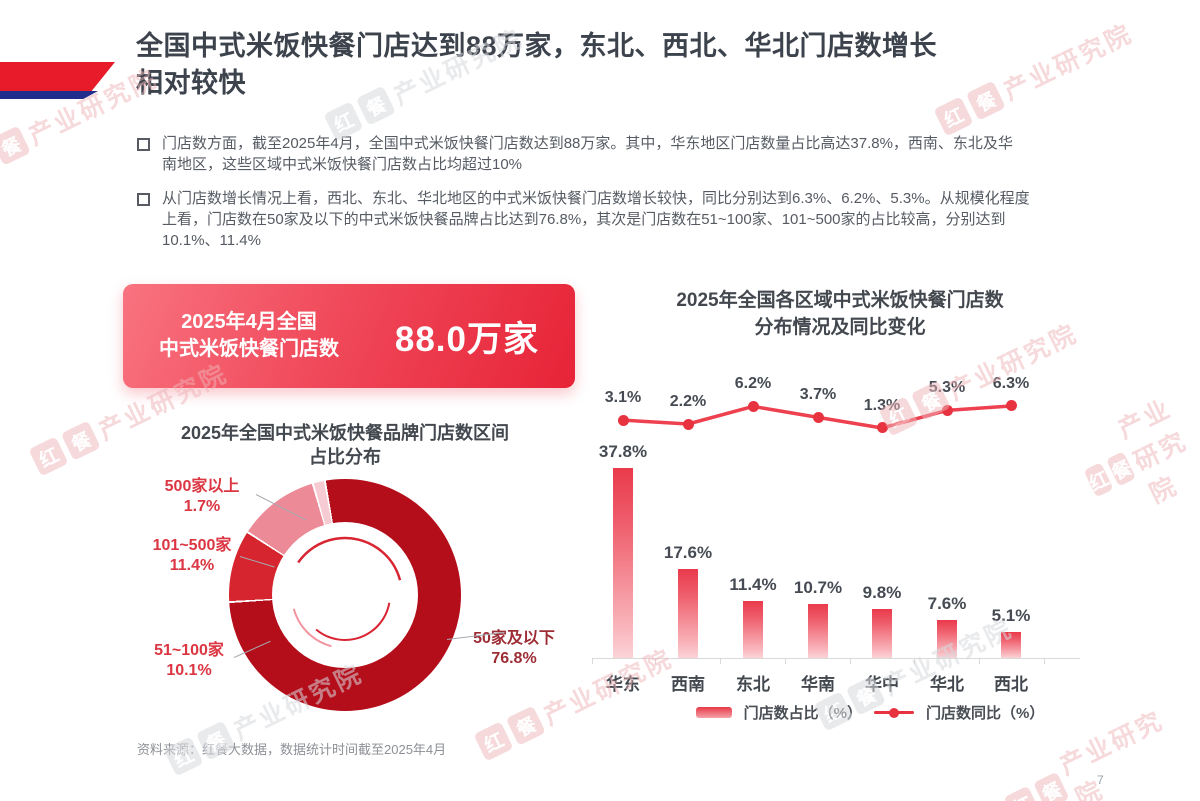  I want to click on bar-value-label: 37.8%, so click(623, 451).